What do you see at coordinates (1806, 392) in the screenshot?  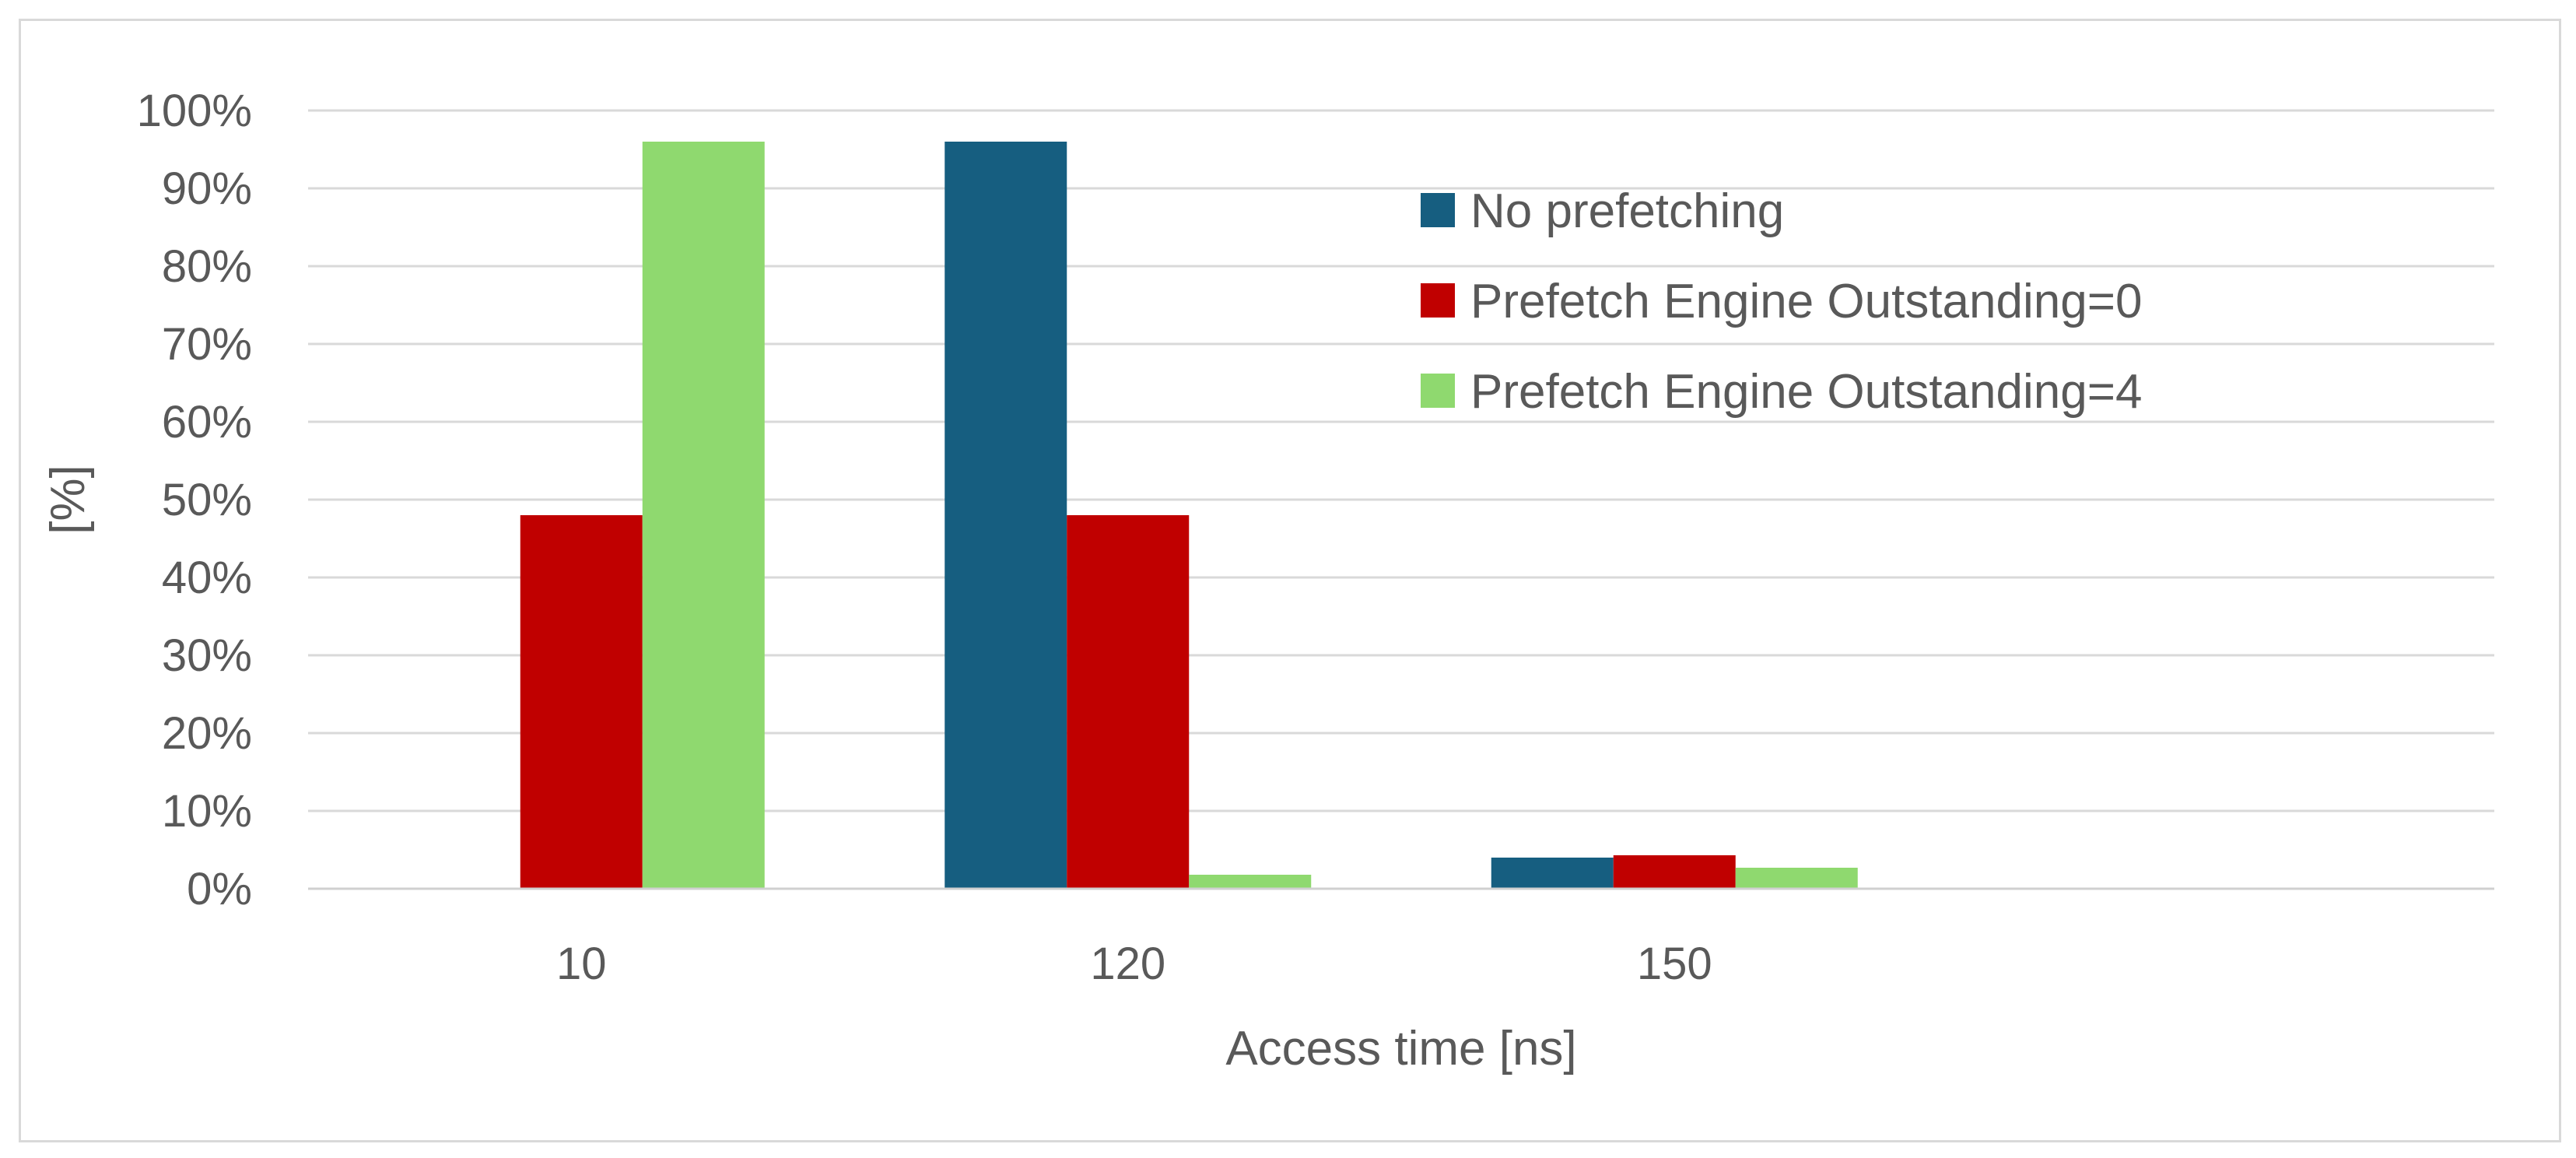 I see `legend-label: Prefetch Engine Outstanding=4` at bounding box center [1806, 392].